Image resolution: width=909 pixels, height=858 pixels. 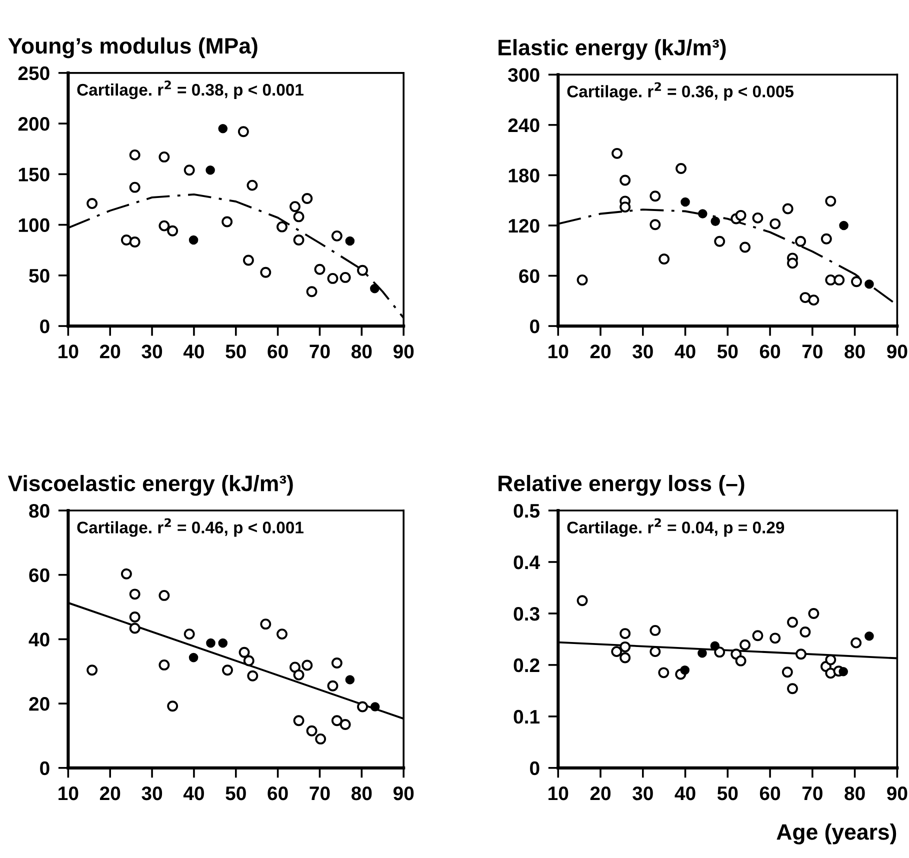 I want to click on chart-title: Viscoelastic energy (kJ/m³), so click(x=150, y=485).